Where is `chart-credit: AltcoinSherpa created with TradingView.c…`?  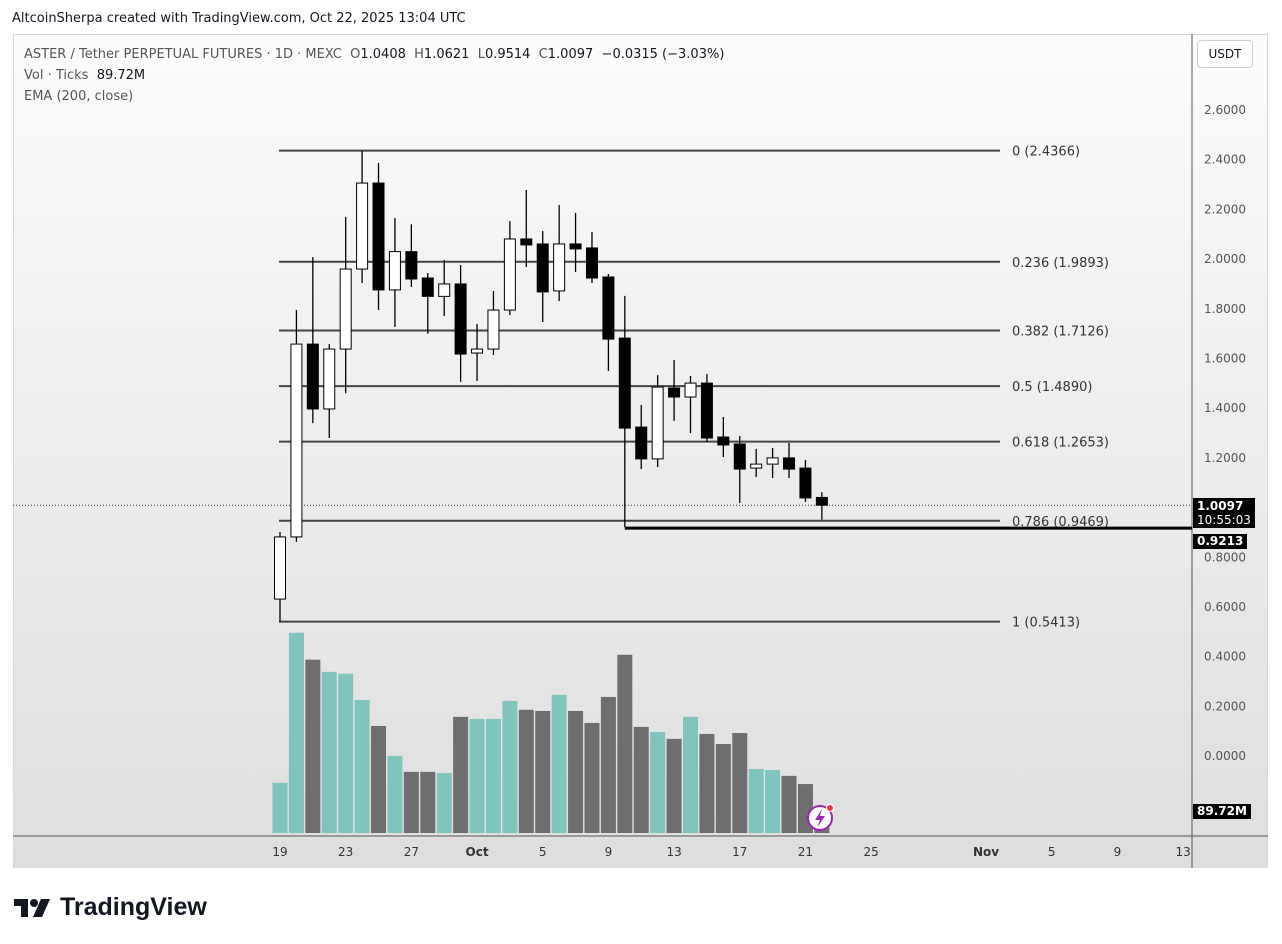
chart-credit: AltcoinSherpa created with TradingView.c… is located at coordinates (239, 18).